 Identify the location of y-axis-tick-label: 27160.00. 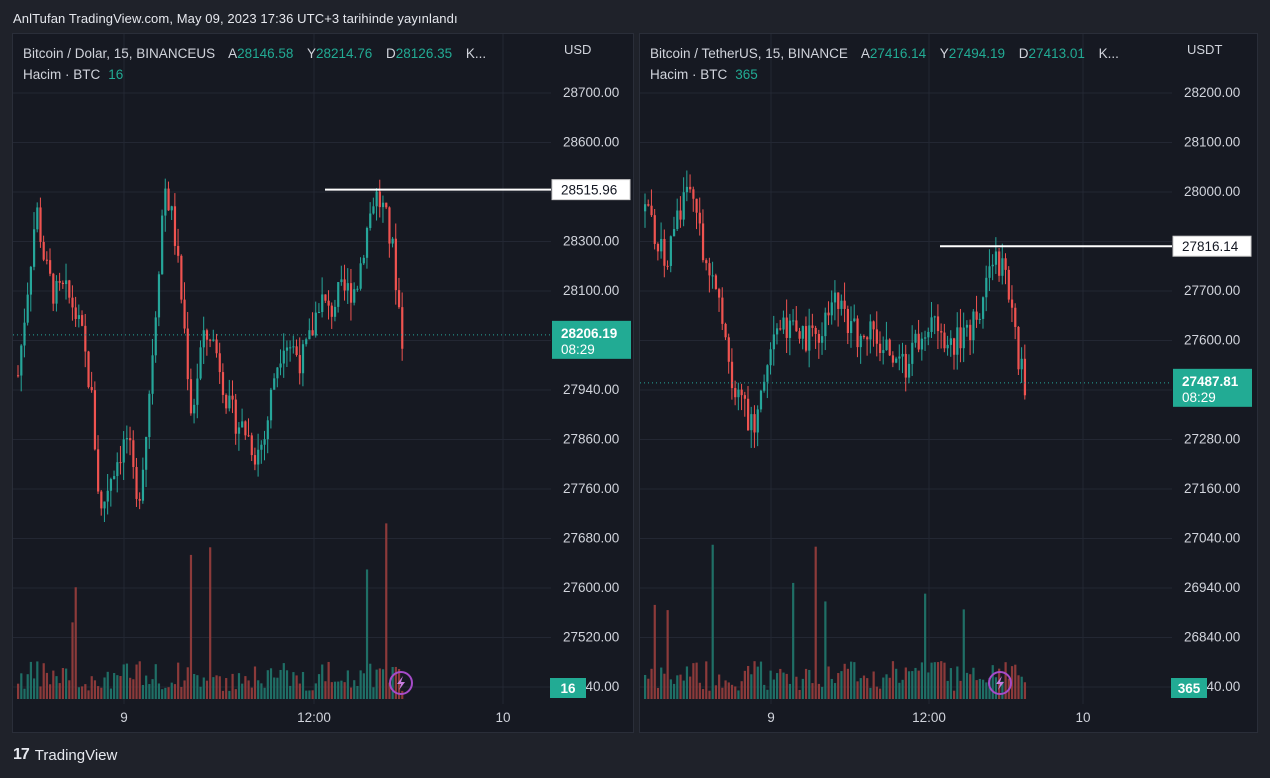
(1212, 488).